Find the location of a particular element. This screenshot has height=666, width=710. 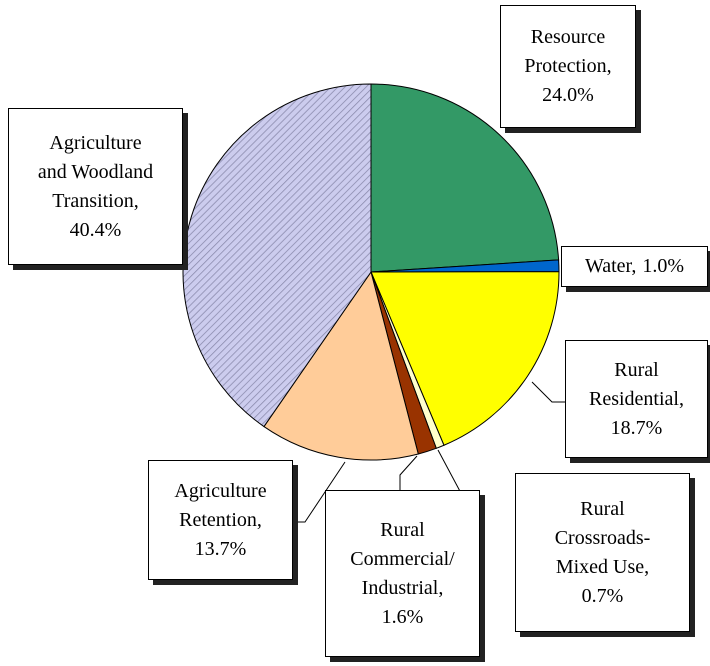

data-label: Agriculture Retention, 13.7% is located at coordinates (220, 520).